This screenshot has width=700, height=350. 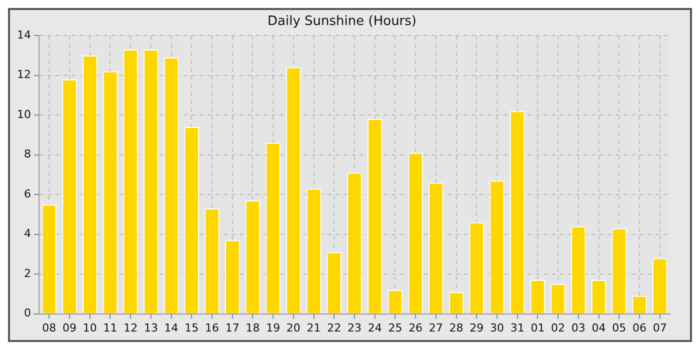 I want to click on x-tick-label: 21, so click(x=313, y=327).